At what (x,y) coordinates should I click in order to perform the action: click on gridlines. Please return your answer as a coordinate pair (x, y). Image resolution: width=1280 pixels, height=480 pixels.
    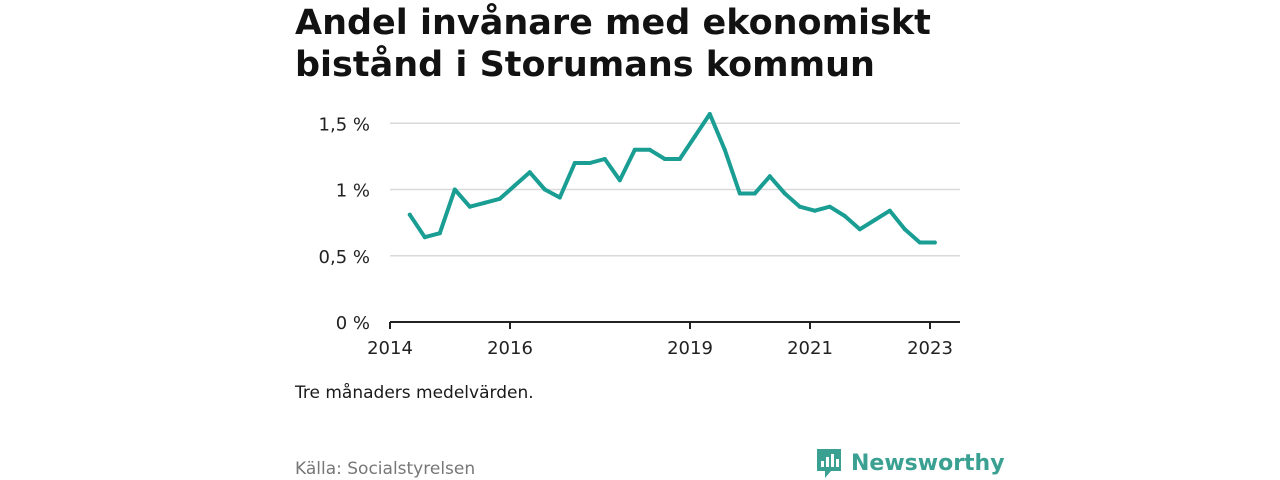
    Looking at the image, I should click on (675, 189).